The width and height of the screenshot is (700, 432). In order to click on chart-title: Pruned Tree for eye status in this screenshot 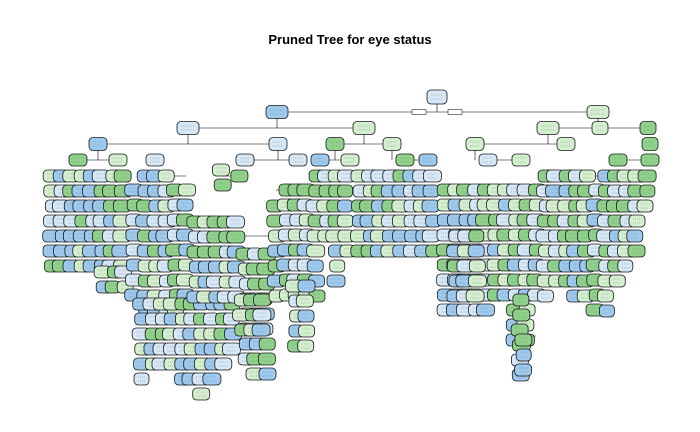, I will do `click(350, 39)`.